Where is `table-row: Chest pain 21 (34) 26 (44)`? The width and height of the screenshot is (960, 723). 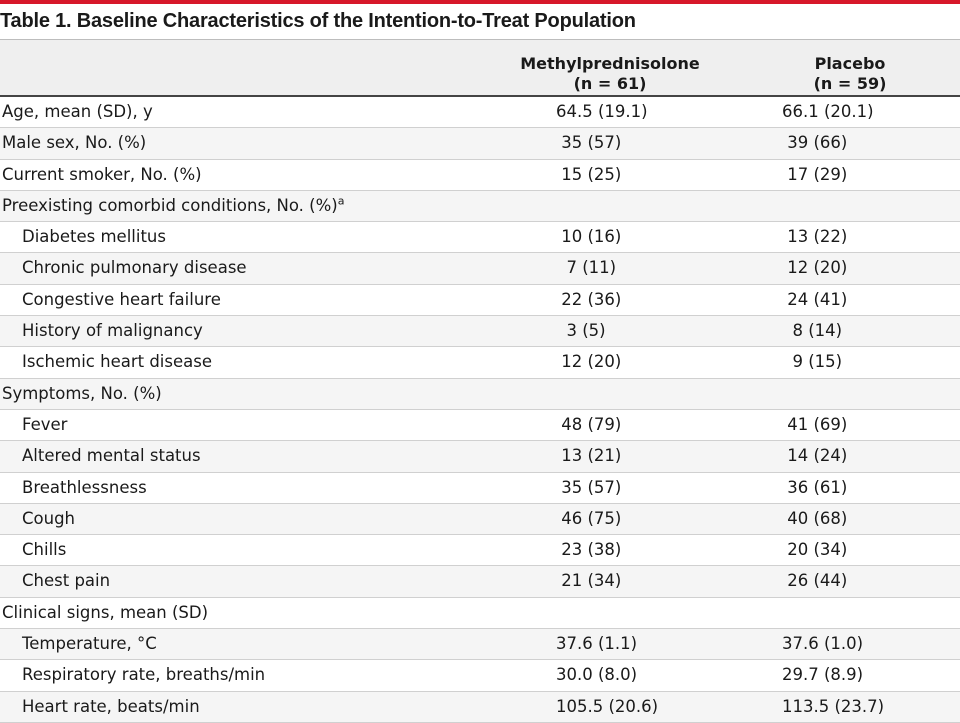
table-row: Chest pain 21 (34) 26 (44) is located at coordinates (480, 582).